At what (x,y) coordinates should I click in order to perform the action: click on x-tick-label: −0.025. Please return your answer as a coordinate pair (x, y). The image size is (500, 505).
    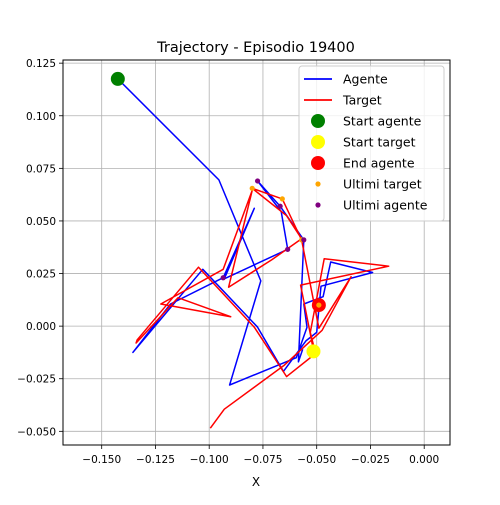
    Looking at the image, I should click on (370, 460).